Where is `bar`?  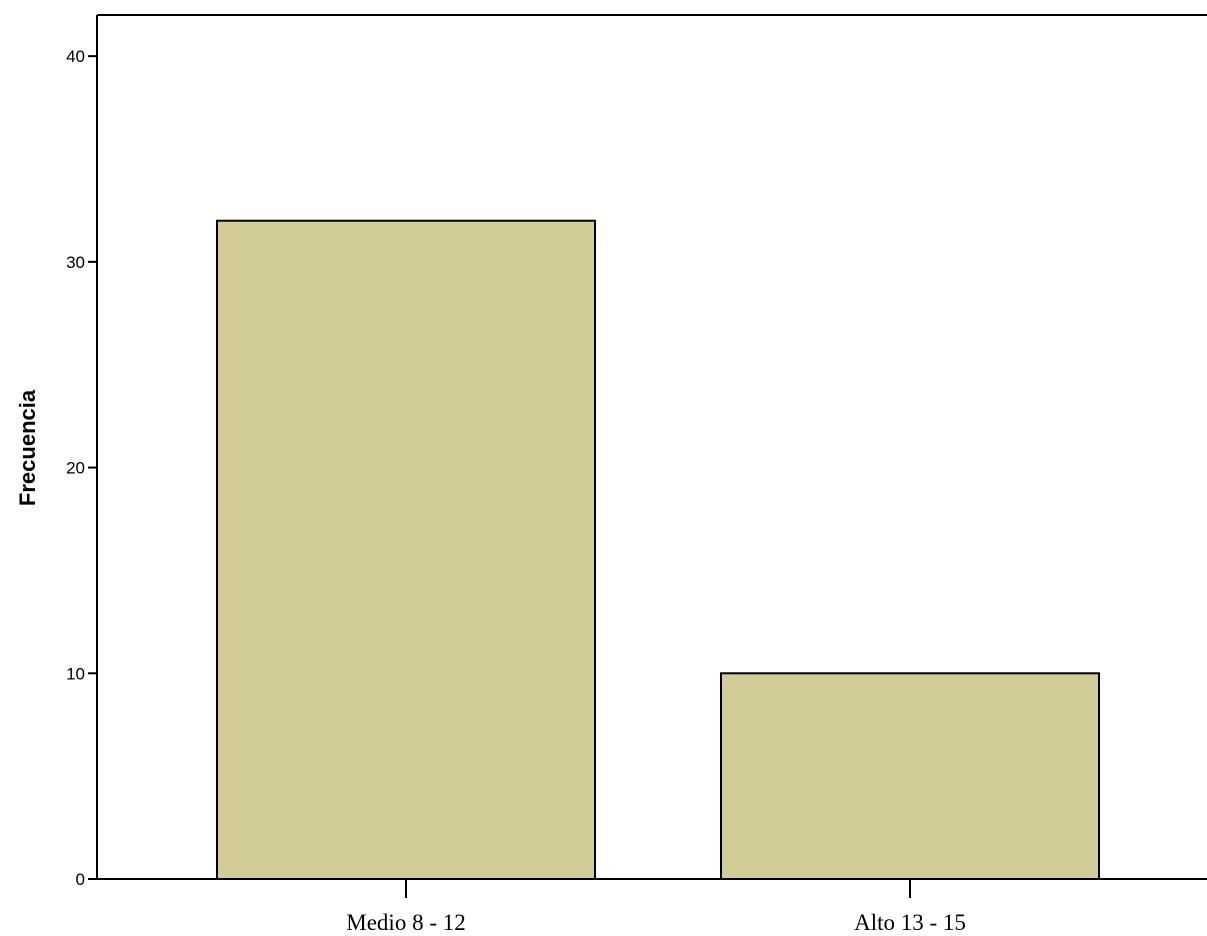
bar is located at coordinates (910, 776).